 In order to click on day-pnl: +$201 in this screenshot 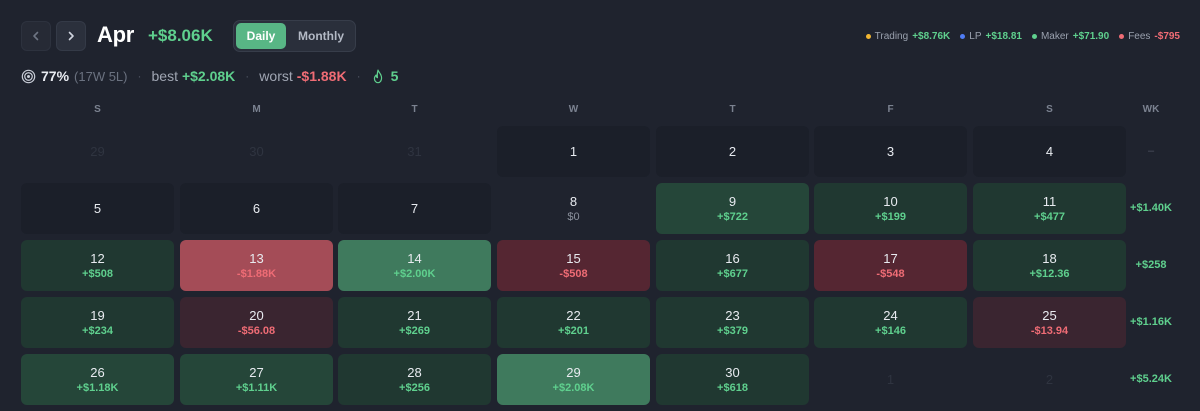, I will do `click(573, 331)`.